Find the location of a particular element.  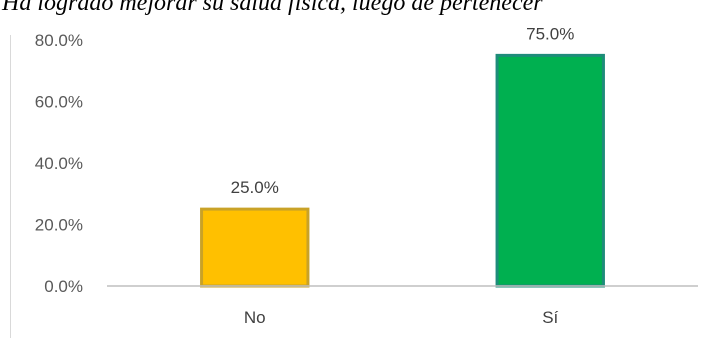

y-tick-label: 60.0% is located at coordinates (59, 102).